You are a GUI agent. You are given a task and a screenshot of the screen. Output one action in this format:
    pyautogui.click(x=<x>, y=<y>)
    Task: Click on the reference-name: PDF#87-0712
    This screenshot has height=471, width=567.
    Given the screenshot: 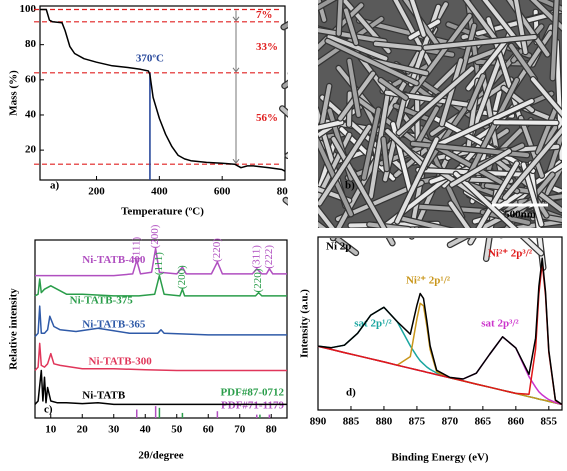 What is the action you would take?
    pyautogui.click(x=252, y=393)
    